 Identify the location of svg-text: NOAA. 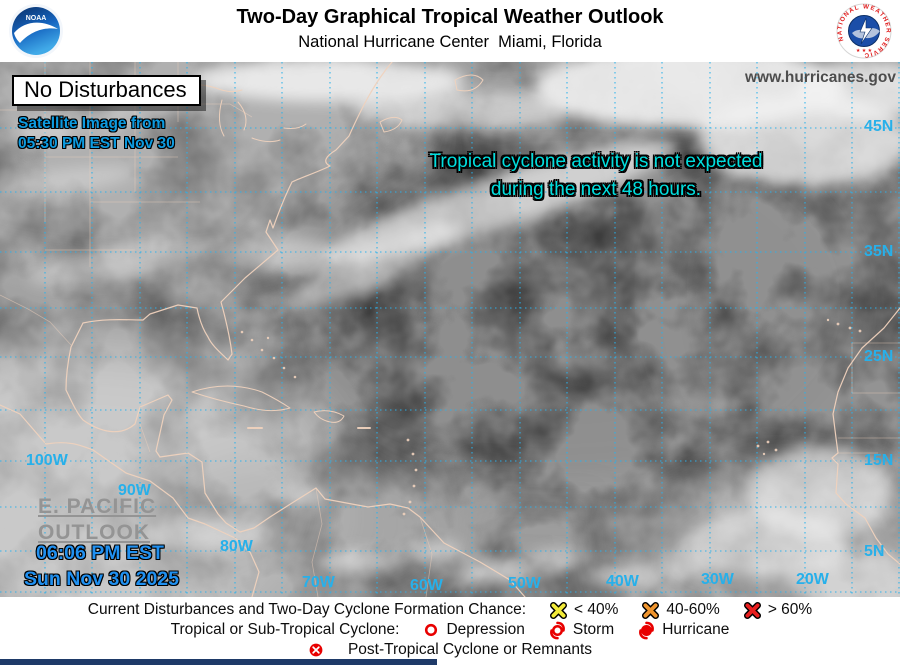
(36, 18).